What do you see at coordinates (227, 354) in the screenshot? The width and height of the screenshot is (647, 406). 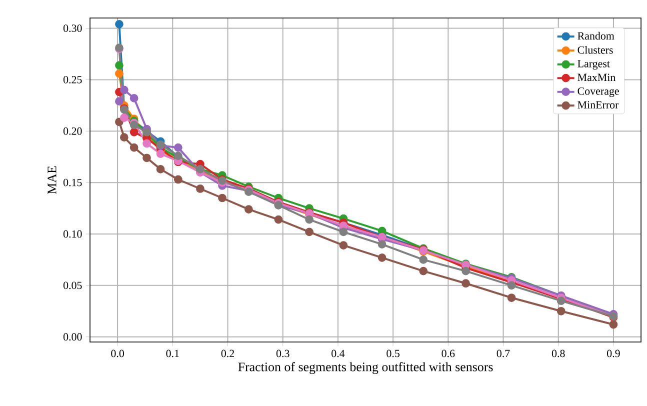 I see `x-tick-label: 0.2` at bounding box center [227, 354].